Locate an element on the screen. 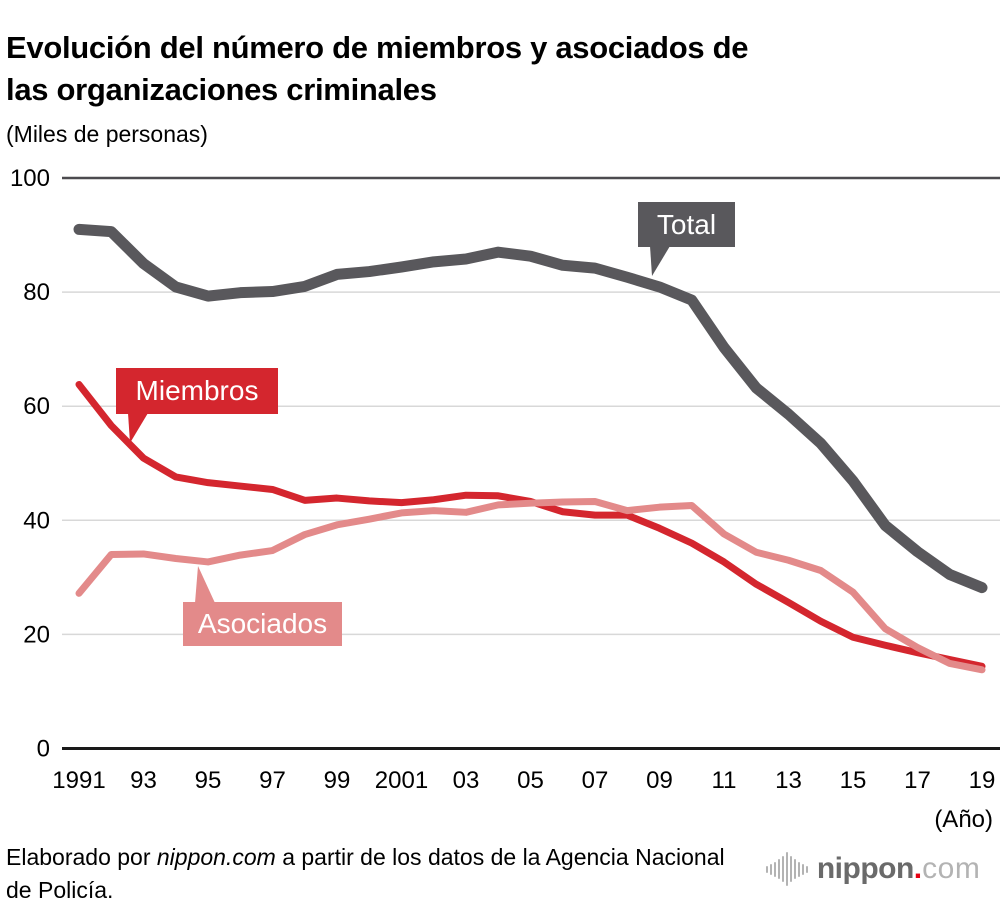 The height and width of the screenshot is (902, 1000). nippon-logo-tld: com is located at coordinates (951, 868).